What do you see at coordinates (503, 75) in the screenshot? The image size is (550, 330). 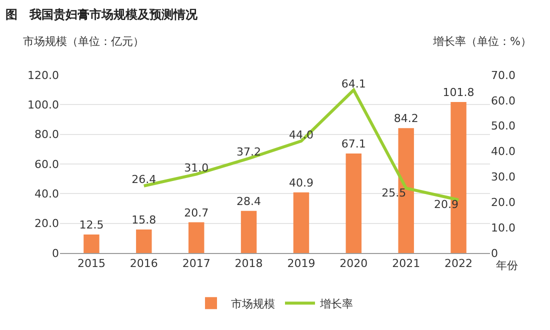 I see `y2-tick-label: 70.0` at bounding box center [503, 75].